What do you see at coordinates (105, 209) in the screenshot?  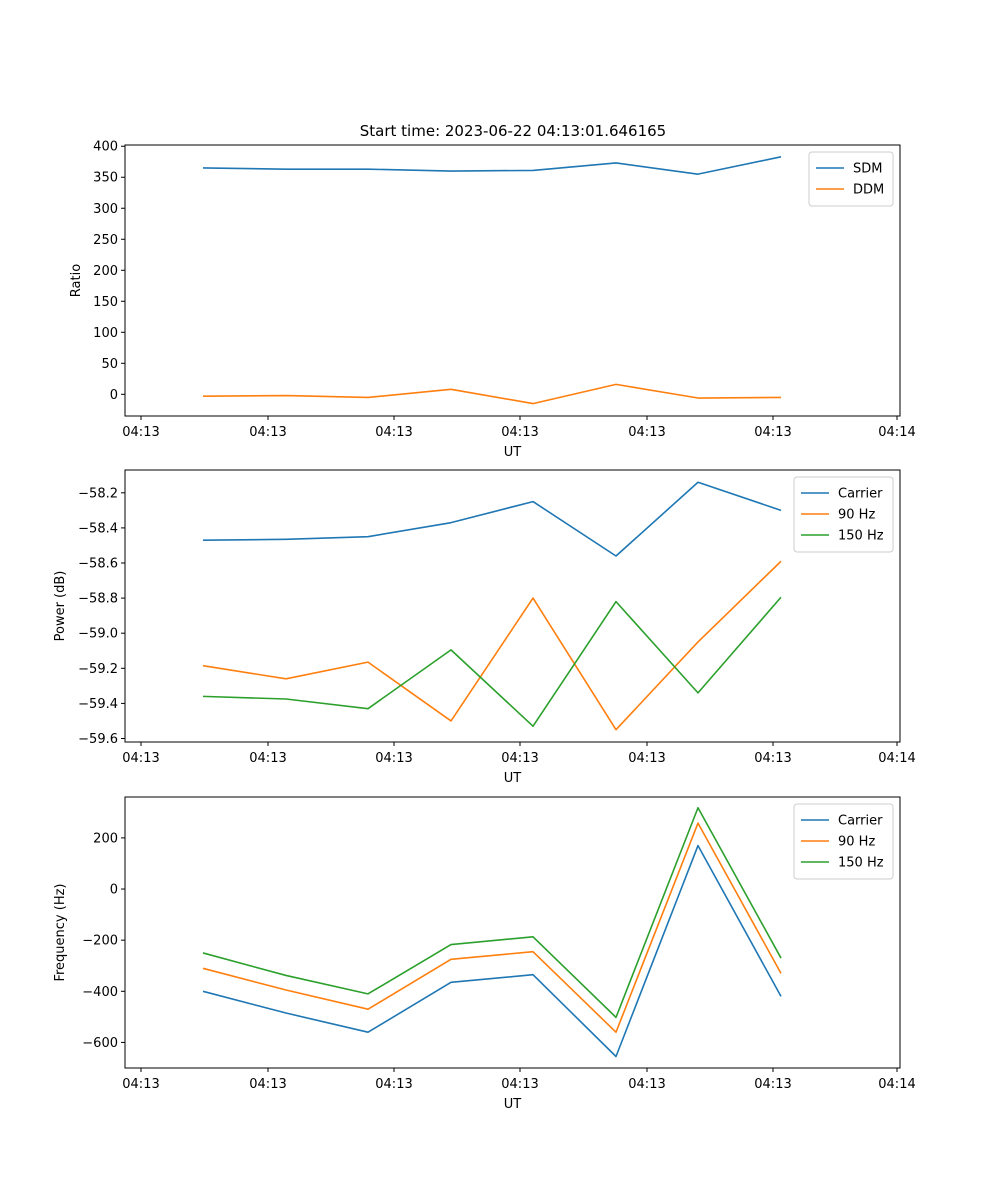 I see `y-tick-label: 300` at bounding box center [105, 209].